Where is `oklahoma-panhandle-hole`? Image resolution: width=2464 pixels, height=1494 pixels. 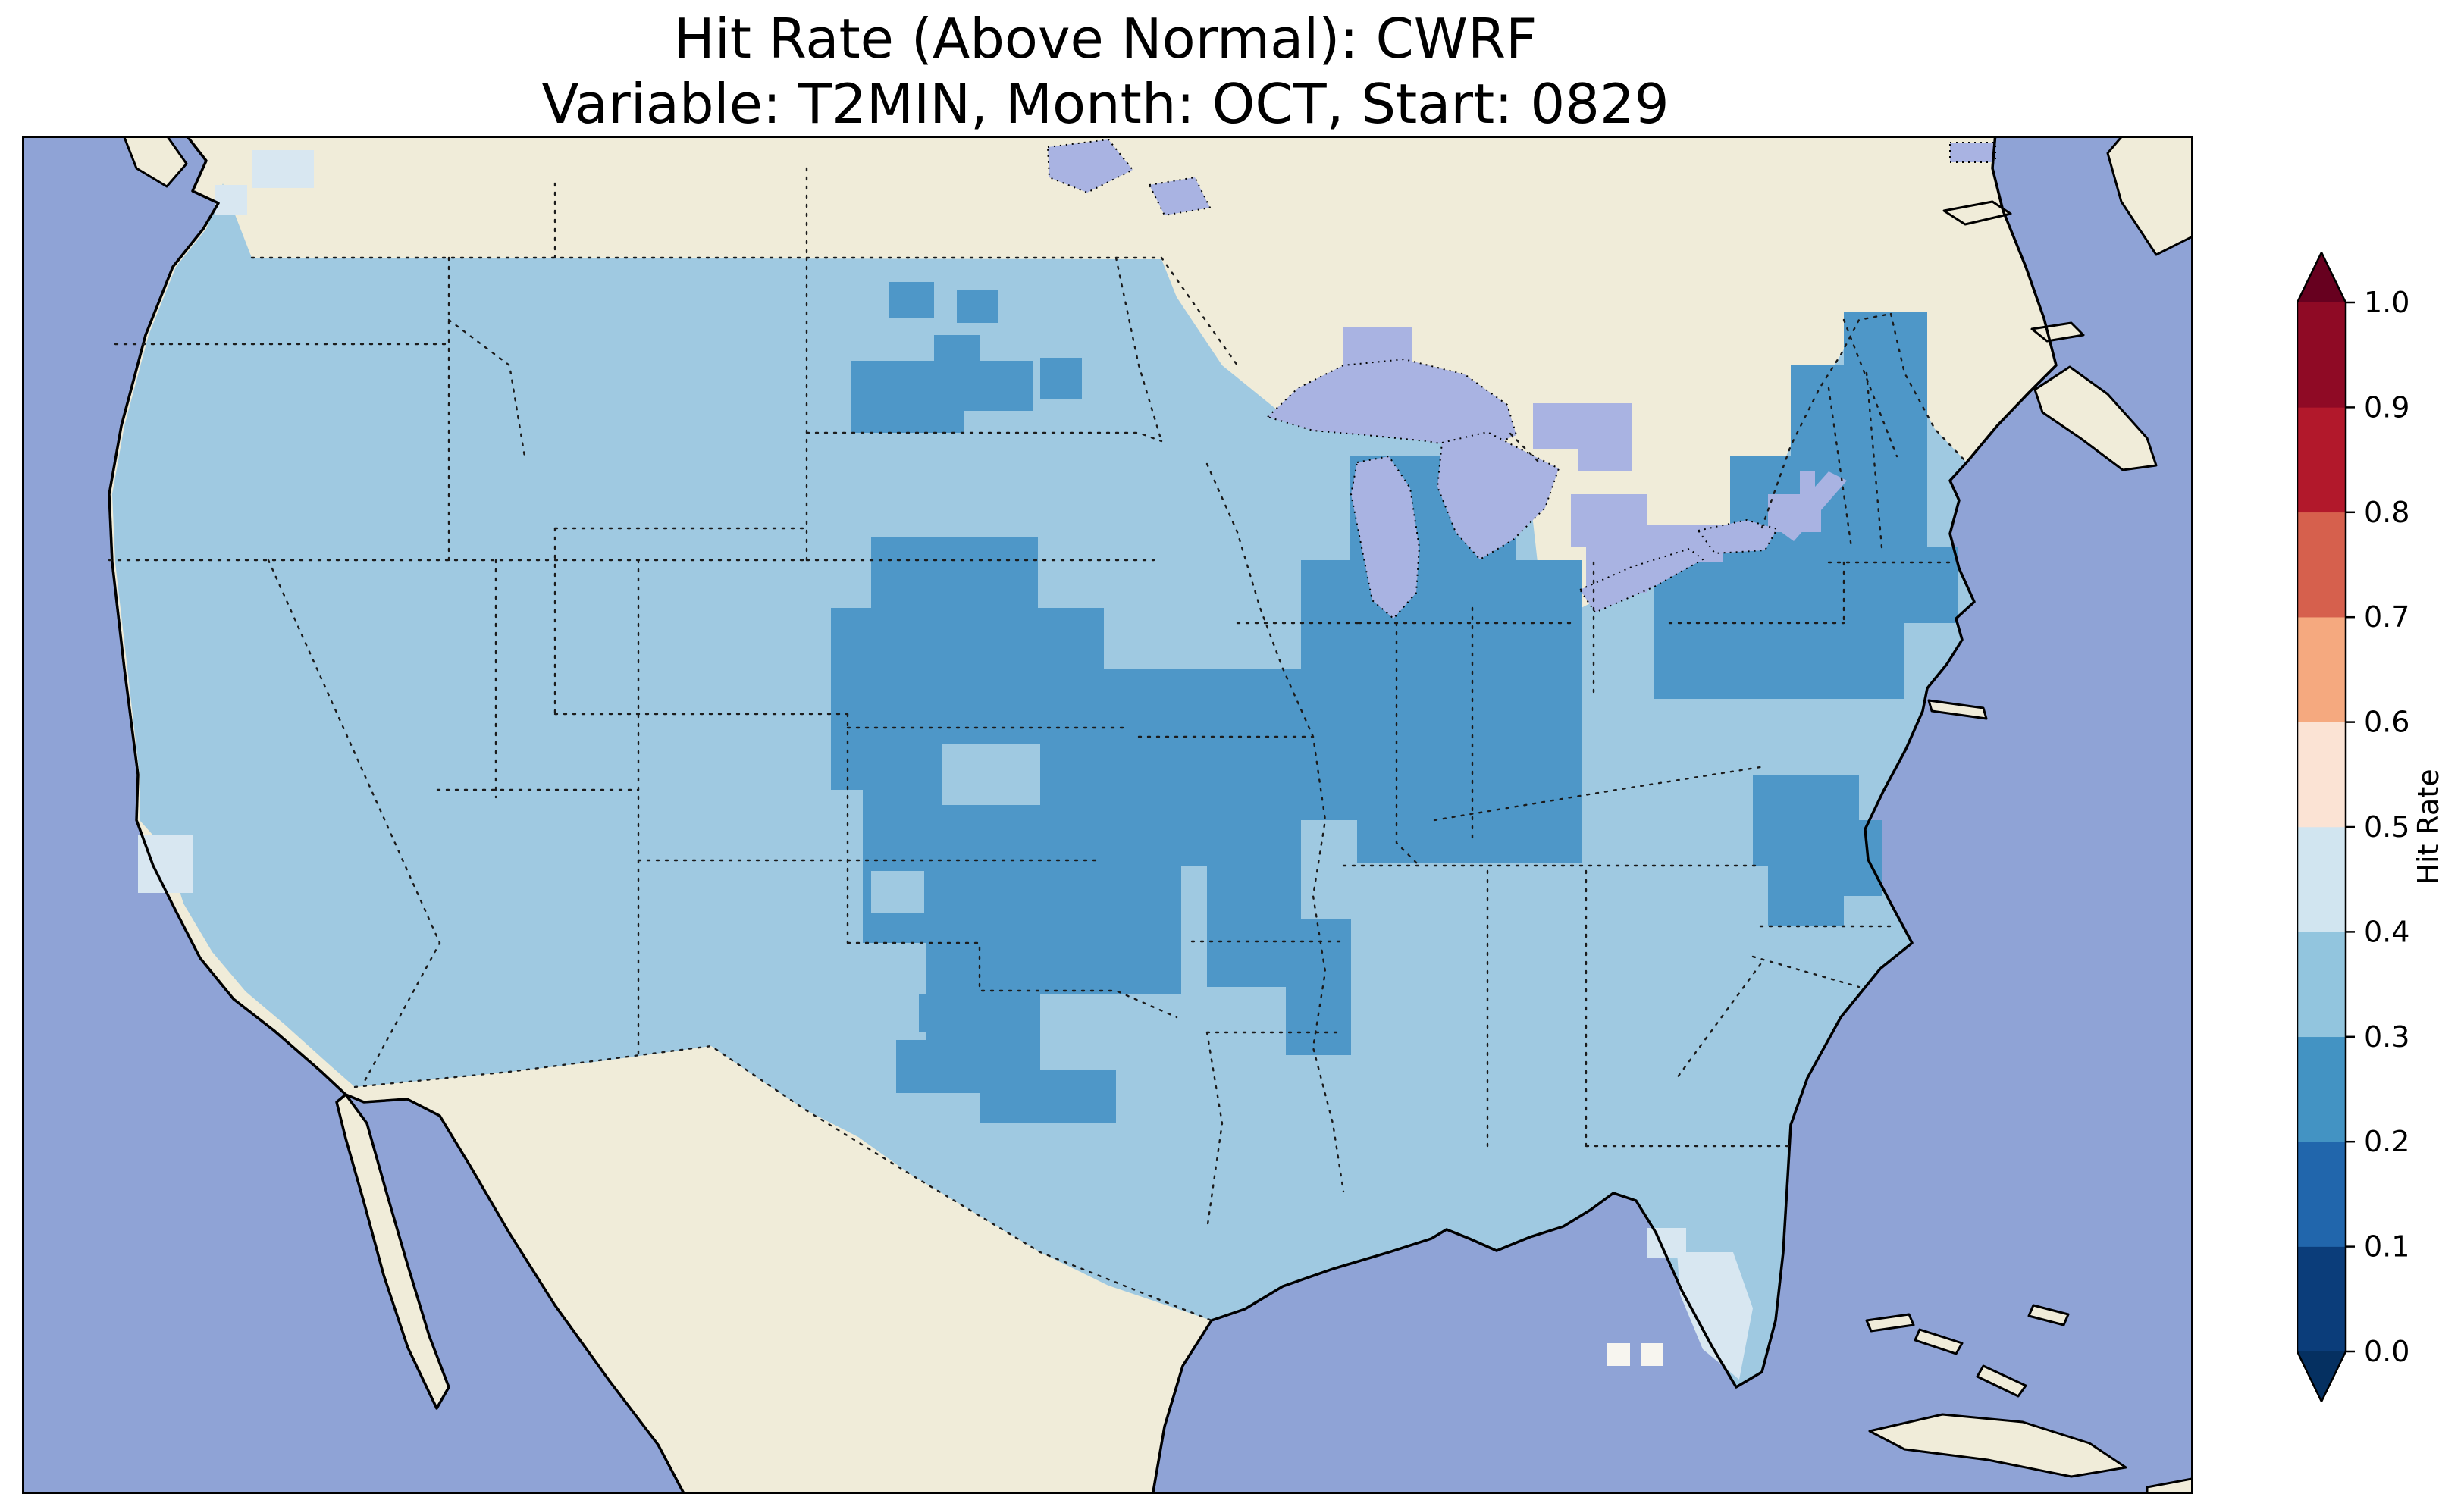 oklahoma-panhandle-hole is located at coordinates (897, 892).